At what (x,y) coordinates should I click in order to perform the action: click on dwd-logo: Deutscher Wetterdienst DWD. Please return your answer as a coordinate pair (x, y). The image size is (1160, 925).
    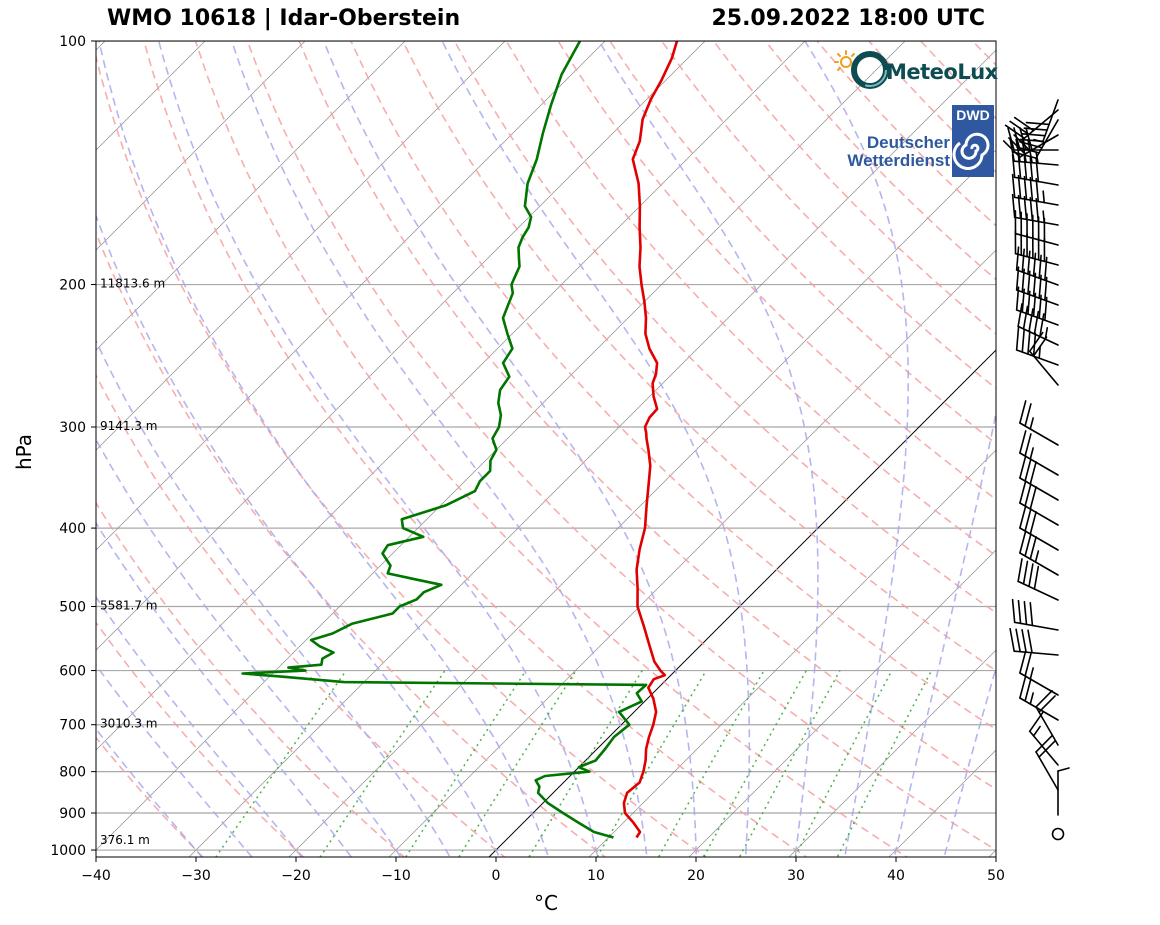
    Looking at the image, I should click on (913, 142).